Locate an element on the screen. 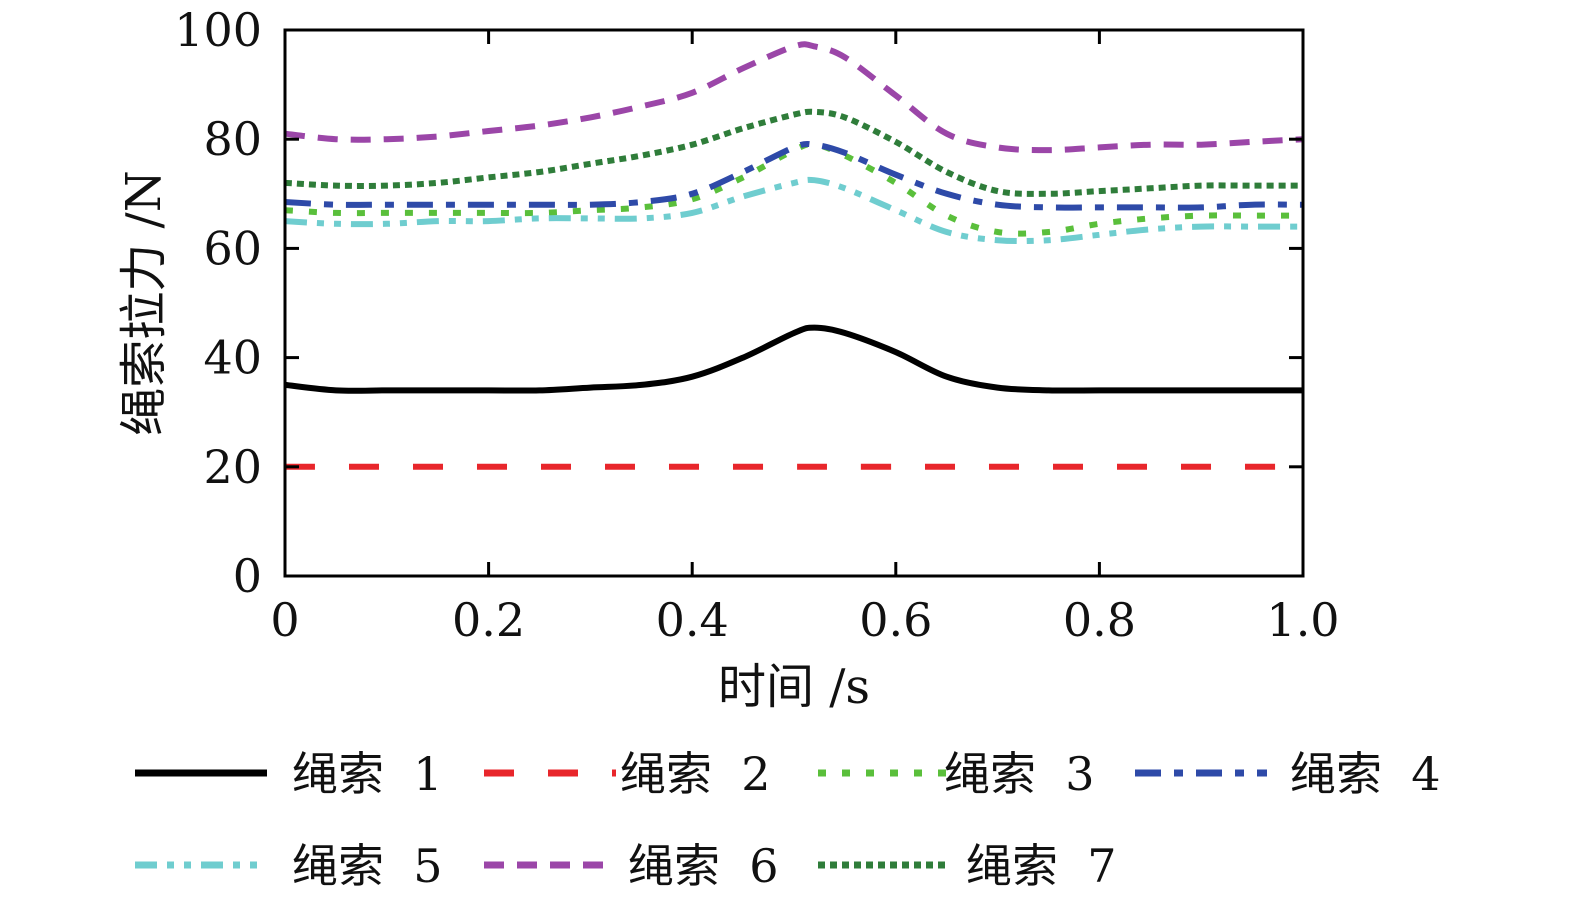 The image size is (1575, 907). legend-item-5: 绳索 5 is located at coordinates (289, 866).